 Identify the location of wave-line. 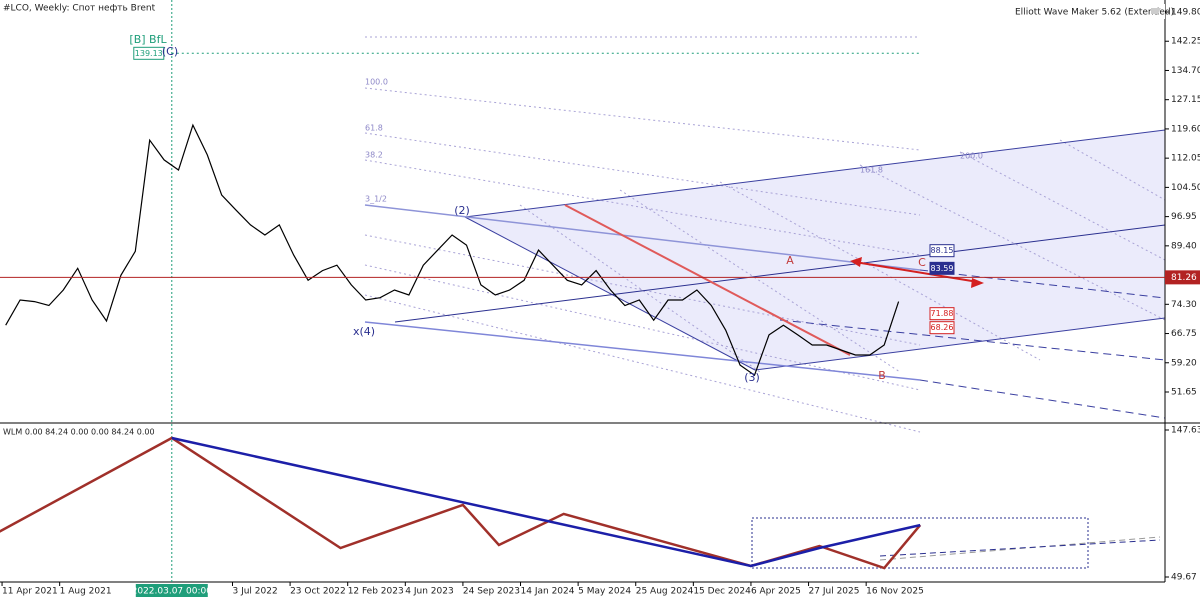
(707, 280).